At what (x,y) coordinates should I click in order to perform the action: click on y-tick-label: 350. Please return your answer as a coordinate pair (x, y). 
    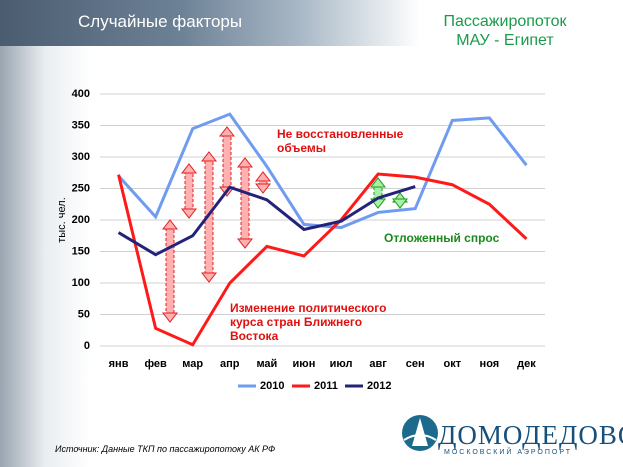
    Looking at the image, I should click on (81, 125).